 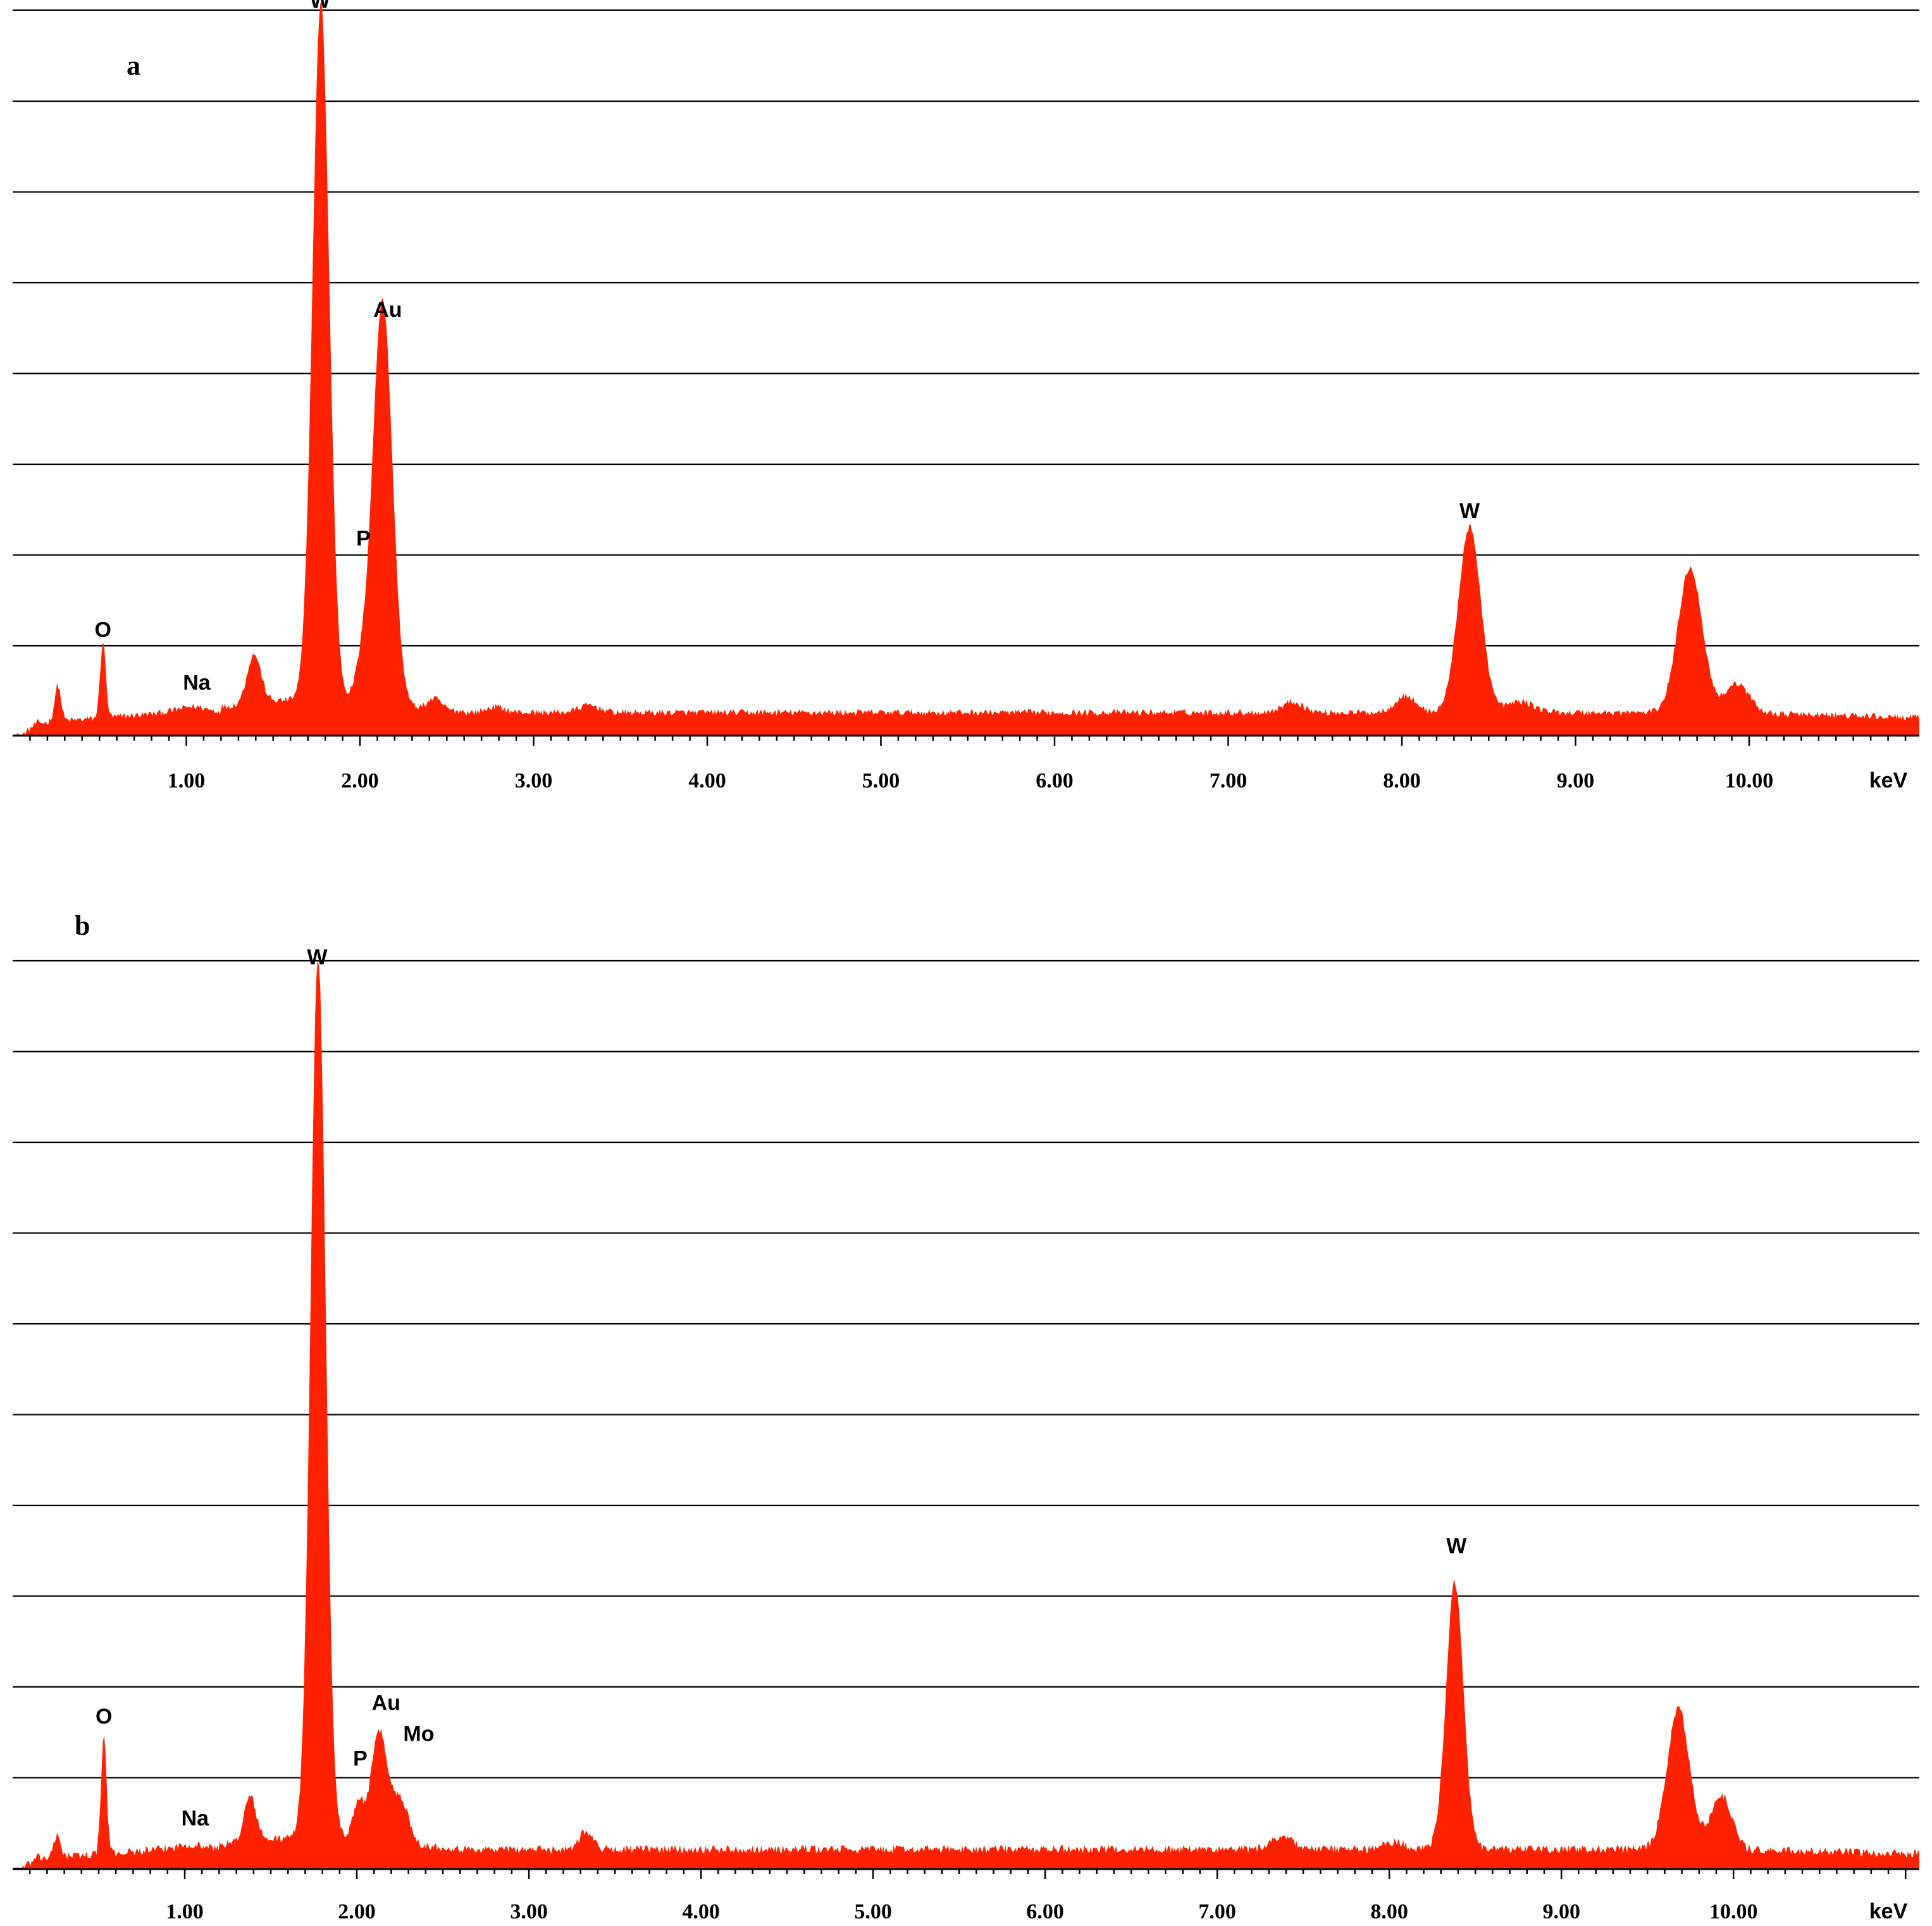 What do you see at coordinates (83, 926) in the screenshot?
I see `panel-letter: b` at bounding box center [83, 926].